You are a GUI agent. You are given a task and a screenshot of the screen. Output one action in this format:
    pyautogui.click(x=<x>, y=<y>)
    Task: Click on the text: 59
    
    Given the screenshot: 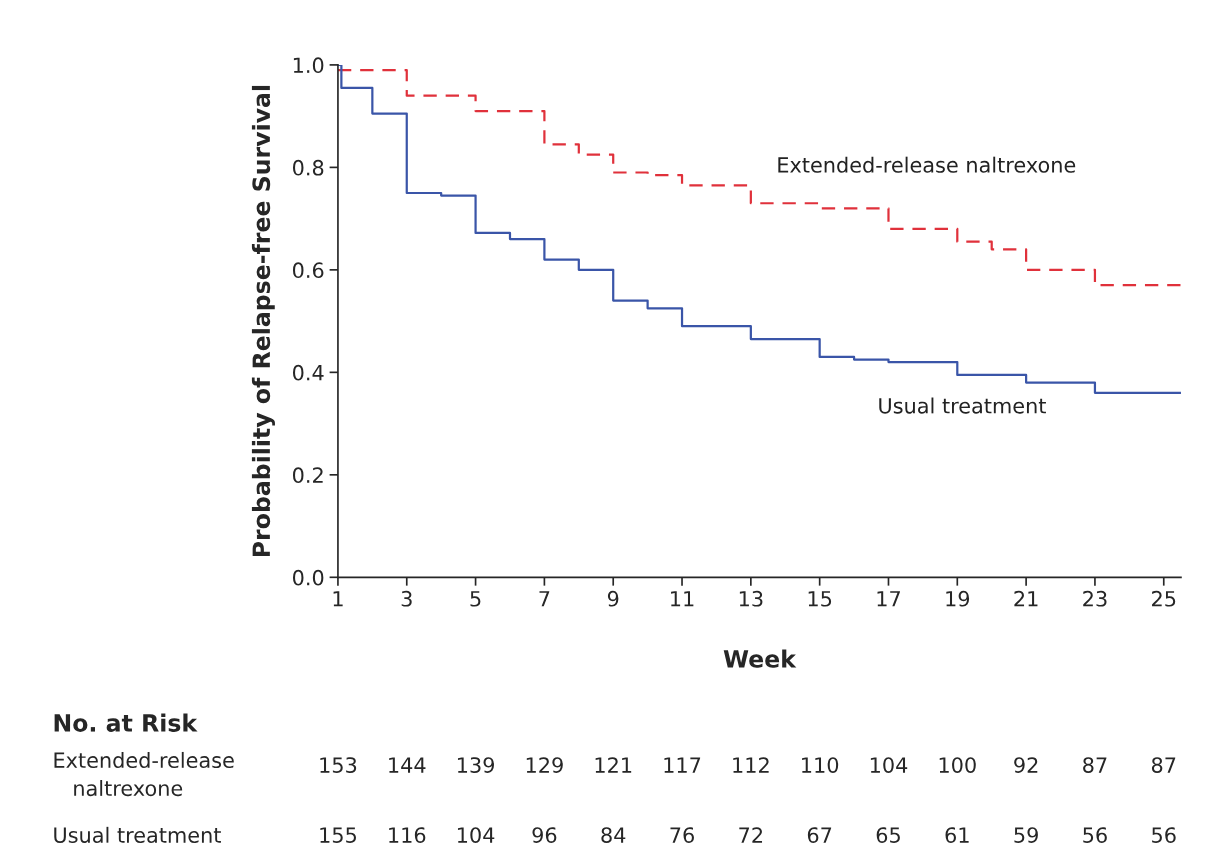 What is the action you would take?
    pyautogui.click(x=1026, y=835)
    